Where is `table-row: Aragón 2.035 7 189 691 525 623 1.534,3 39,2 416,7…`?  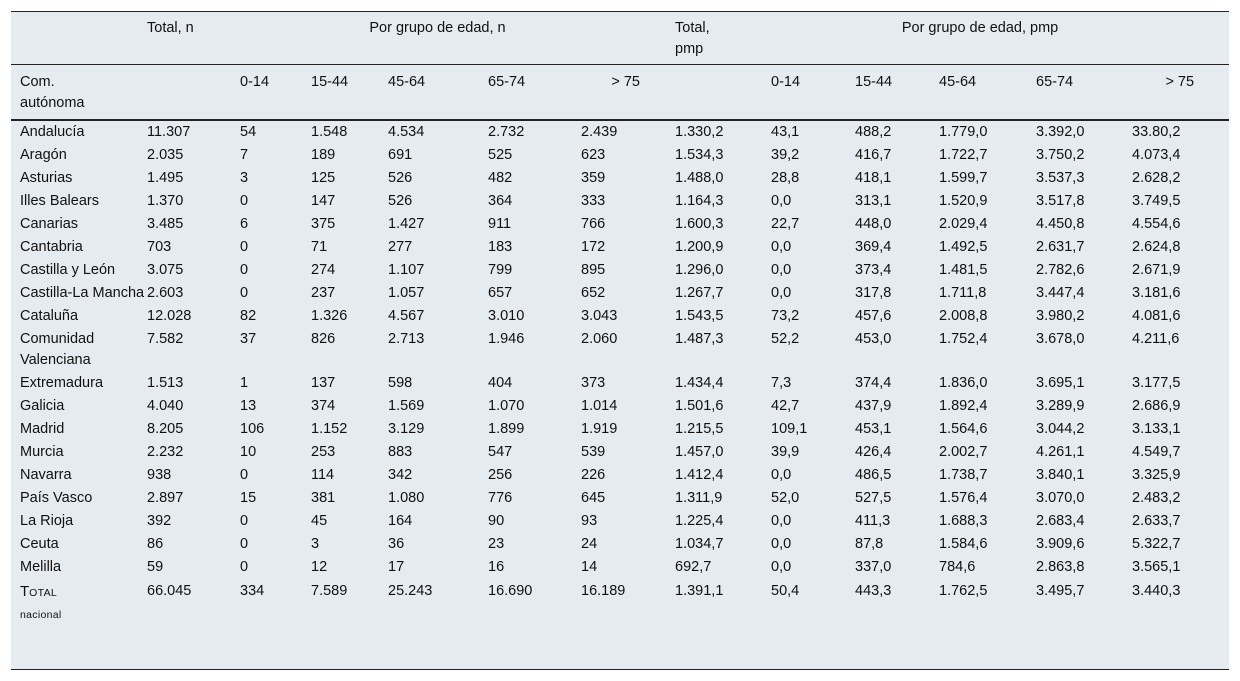
table-row: Aragón 2.035 7 189 691 525 623 1.534,3 39,2 416,7… is located at coordinates (620, 155).